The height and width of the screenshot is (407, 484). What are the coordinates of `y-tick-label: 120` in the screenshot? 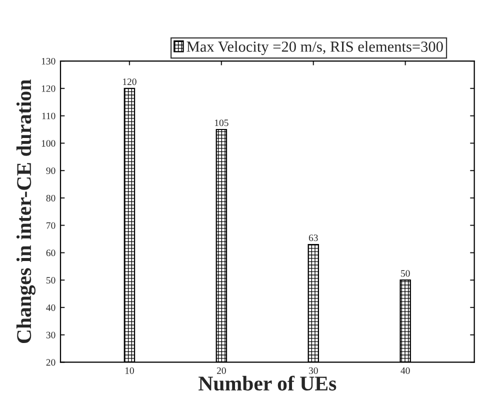 It's located at (49, 88).